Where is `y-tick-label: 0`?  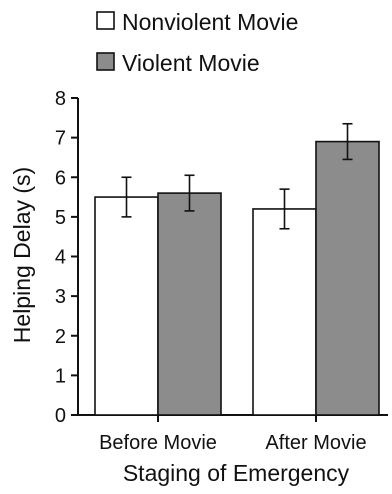
y-tick-label: 0 is located at coordinates (60, 416).